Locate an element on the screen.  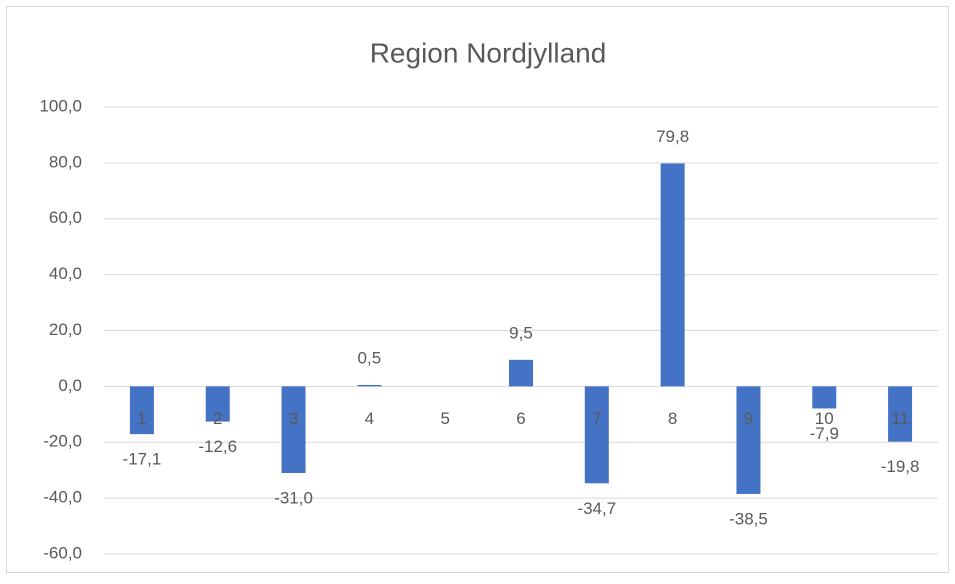
y-tick-label: 20,0 is located at coordinates (65, 329).